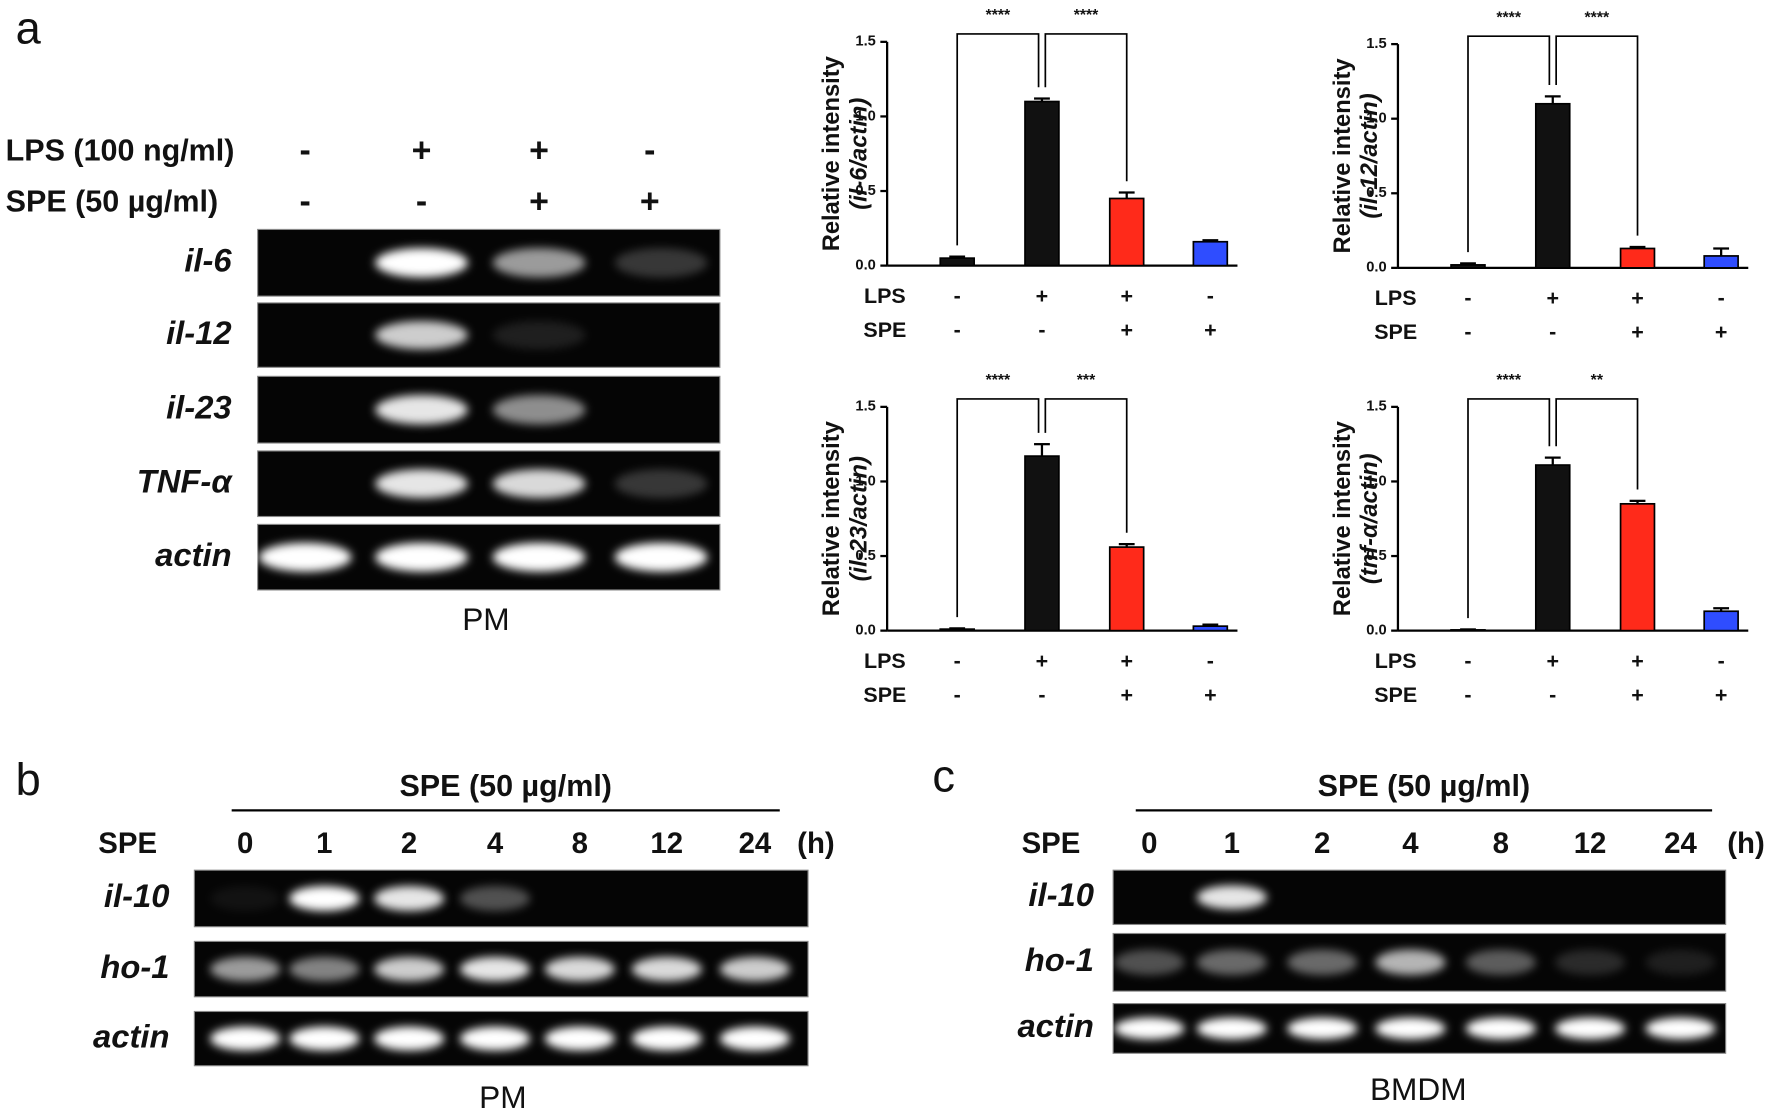 The width and height of the screenshot is (1772, 1120). Describe the element at coordinates (29, 28) in the screenshot. I see `panel-label: a` at that location.